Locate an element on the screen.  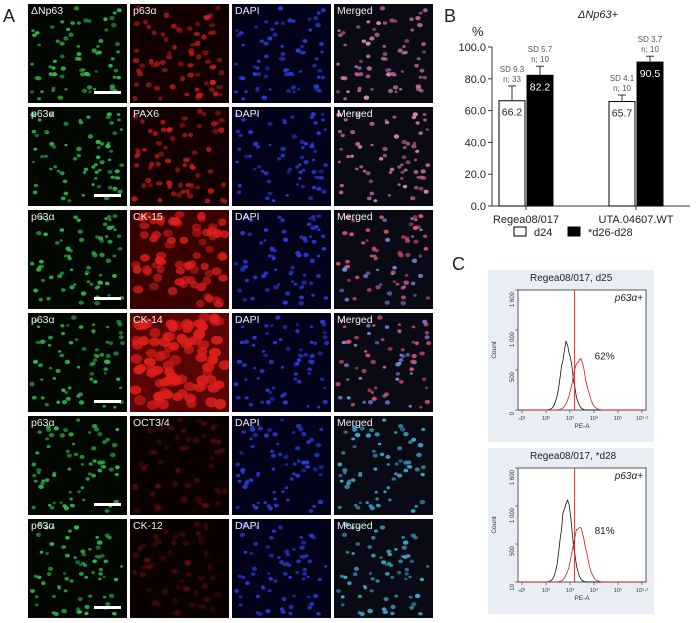
micrograph-dapi-row1: DAPI is located at coordinates (281, 53).